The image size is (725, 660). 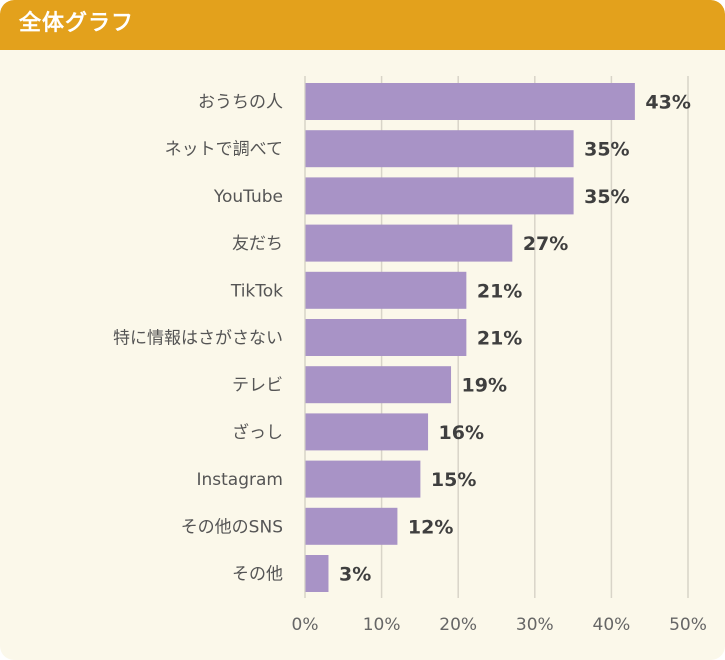 What do you see at coordinates (257, 386) in the screenshot?
I see `category-label: テレビ` at bounding box center [257, 386].